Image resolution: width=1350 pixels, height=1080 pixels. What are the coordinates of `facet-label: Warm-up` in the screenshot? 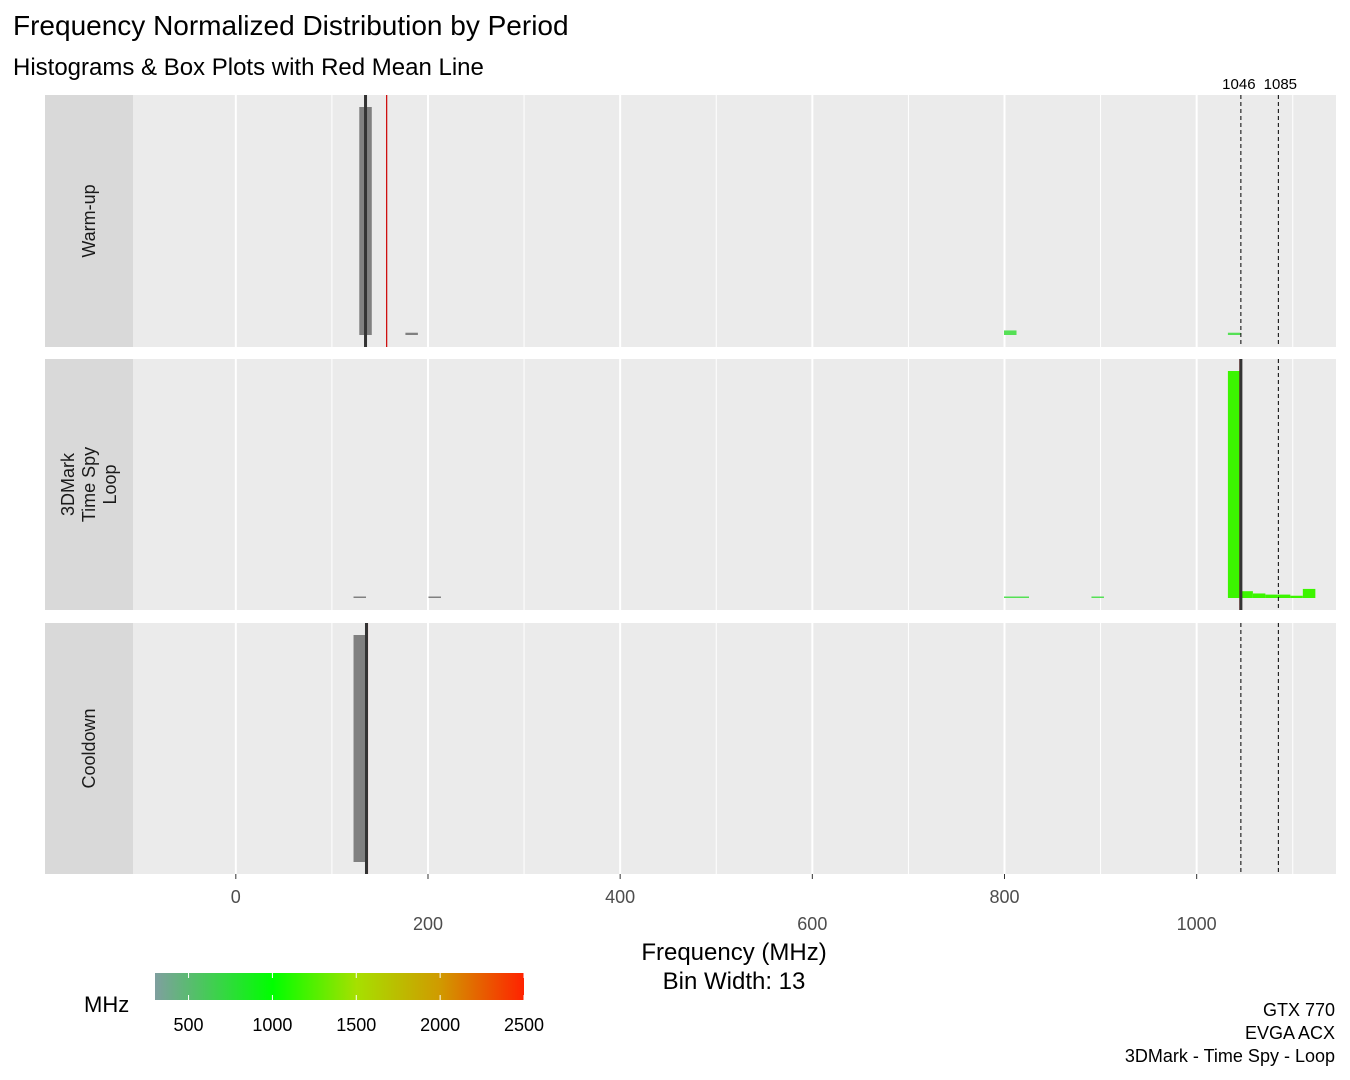 It's located at (89, 220).